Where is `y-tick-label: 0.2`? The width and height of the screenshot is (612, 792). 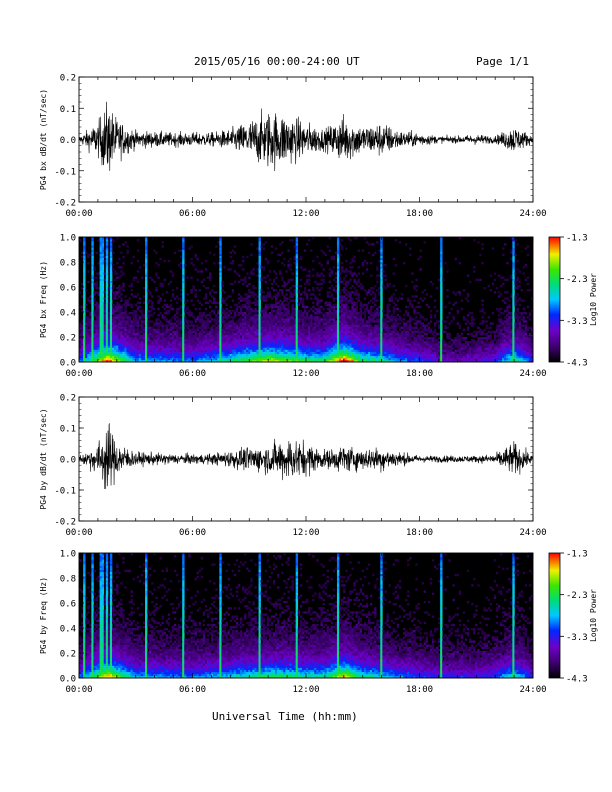
y-tick-label: 0.2 is located at coordinates (68, 79).